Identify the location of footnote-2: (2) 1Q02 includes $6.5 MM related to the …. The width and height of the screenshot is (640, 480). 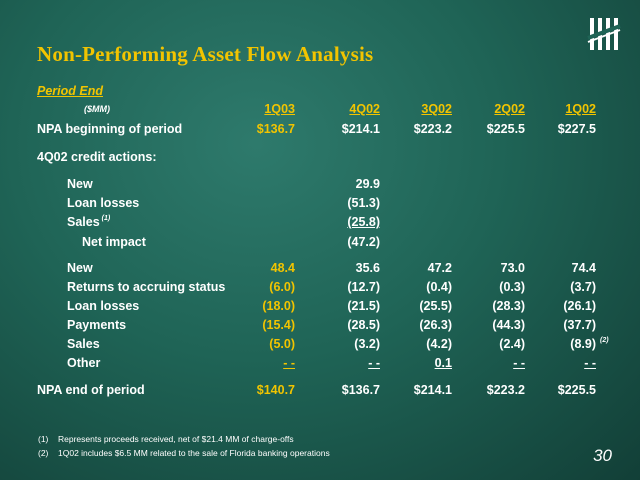
(184, 453).